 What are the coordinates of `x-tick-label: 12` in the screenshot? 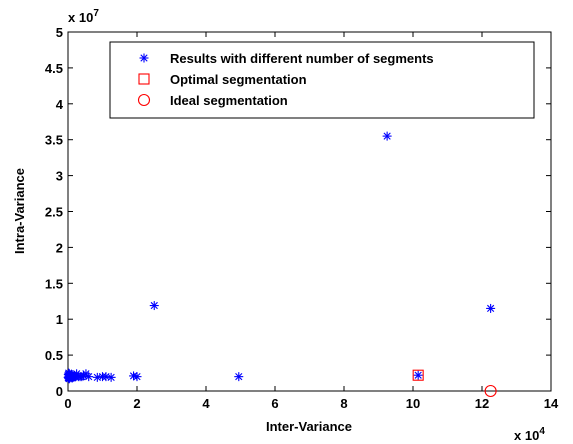 It's located at (482, 403).